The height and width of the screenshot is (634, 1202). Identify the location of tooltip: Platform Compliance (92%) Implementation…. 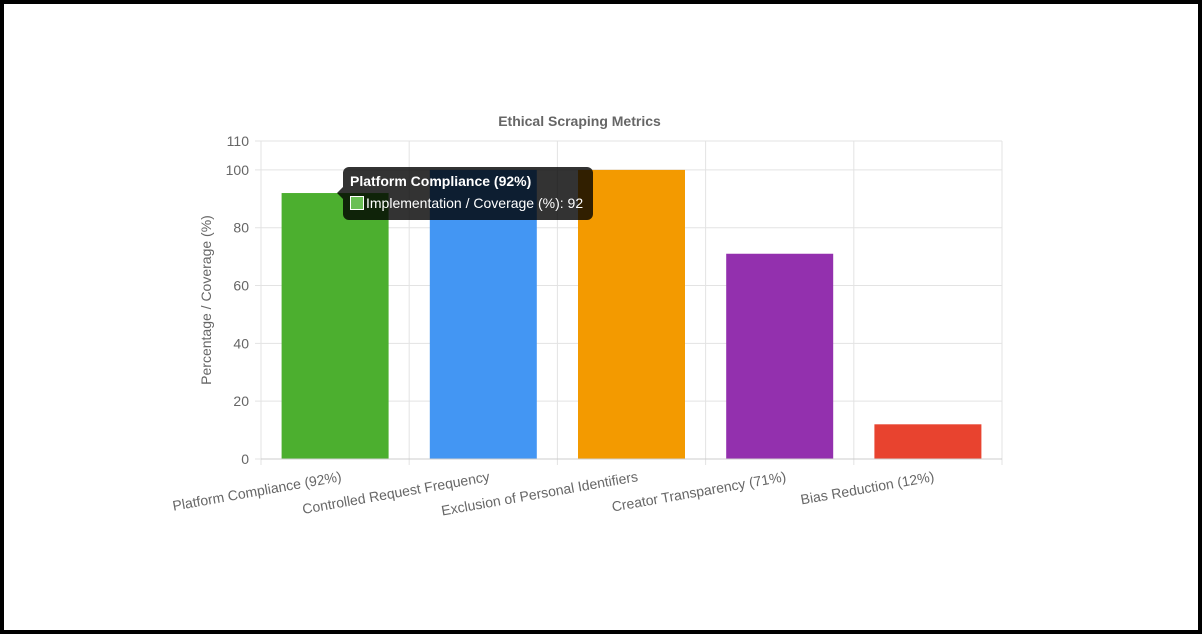
(465, 193).